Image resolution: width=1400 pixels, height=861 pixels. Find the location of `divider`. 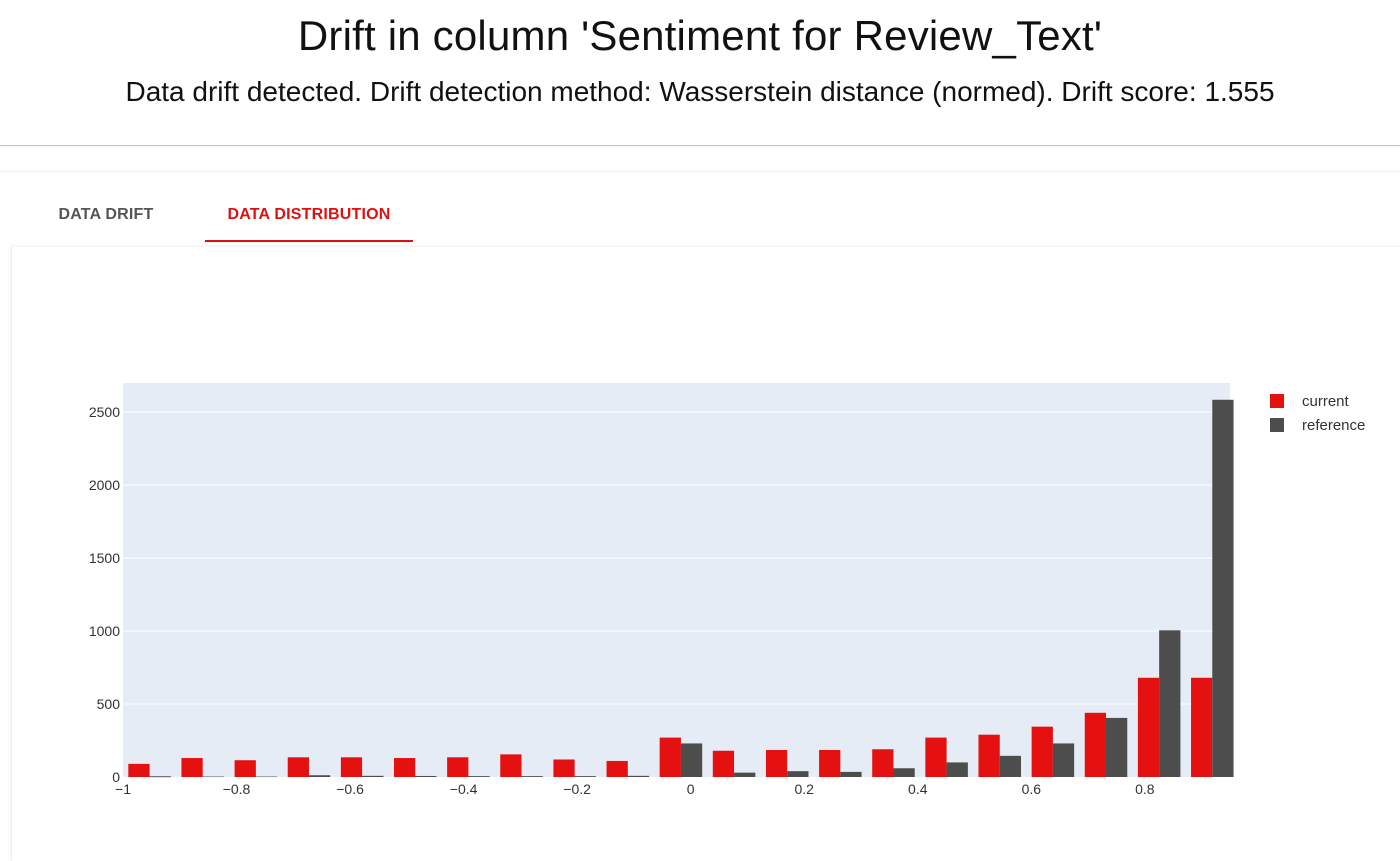

divider is located at coordinates (700, 171).